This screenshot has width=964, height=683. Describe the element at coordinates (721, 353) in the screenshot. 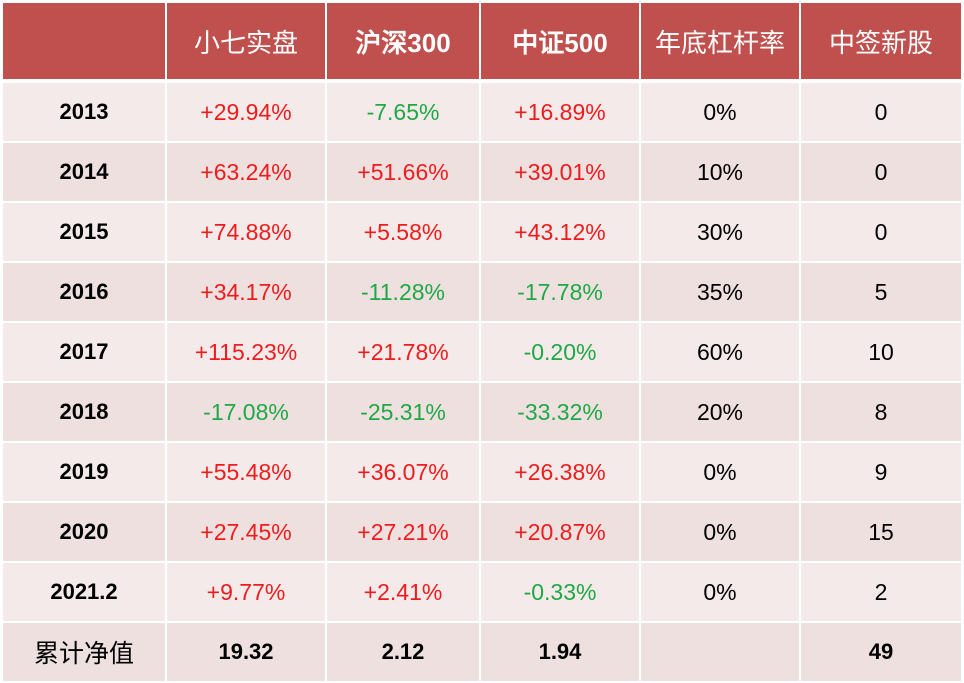

I see `leverage-cell: 60%` at that location.